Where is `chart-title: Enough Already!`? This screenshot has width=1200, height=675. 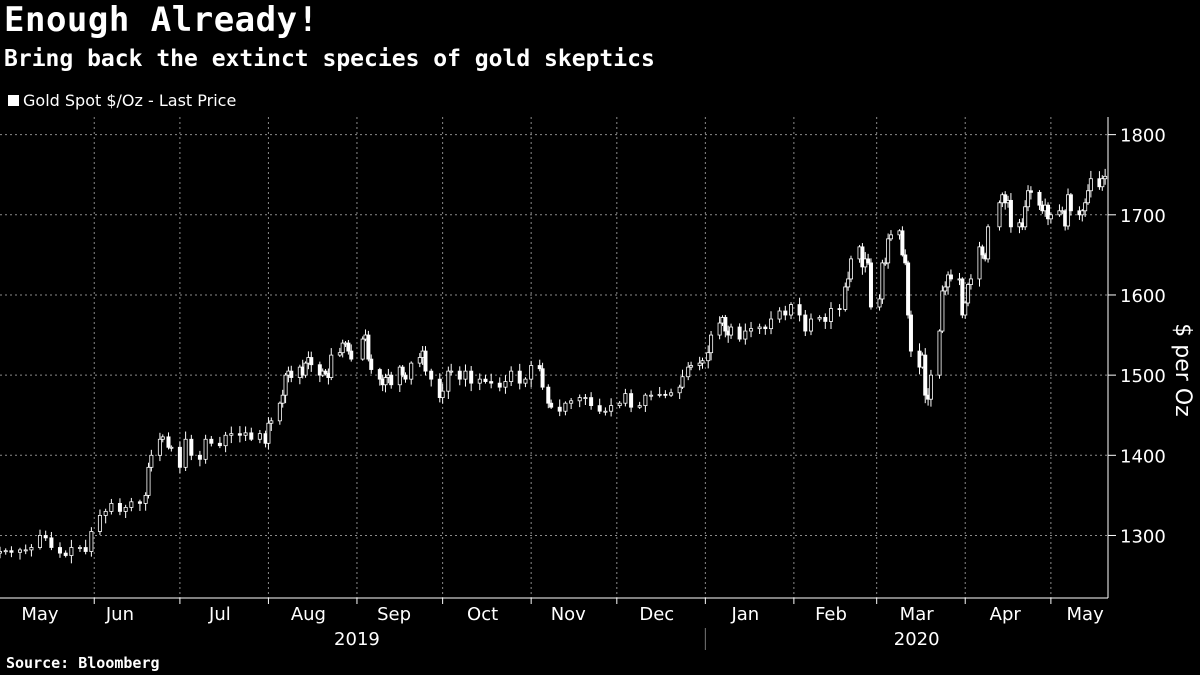
chart-title: Enough Already! is located at coordinates (161, 20).